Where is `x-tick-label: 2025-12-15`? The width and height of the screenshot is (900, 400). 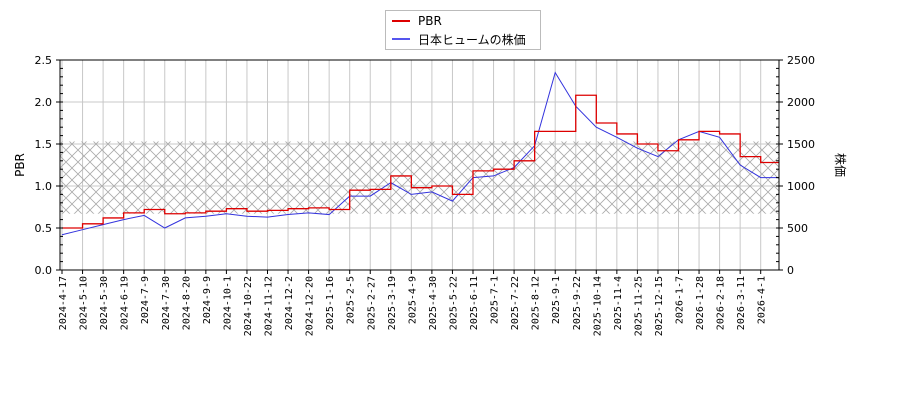 x-tick-label: 2025-12-15 is located at coordinates (659, 306).